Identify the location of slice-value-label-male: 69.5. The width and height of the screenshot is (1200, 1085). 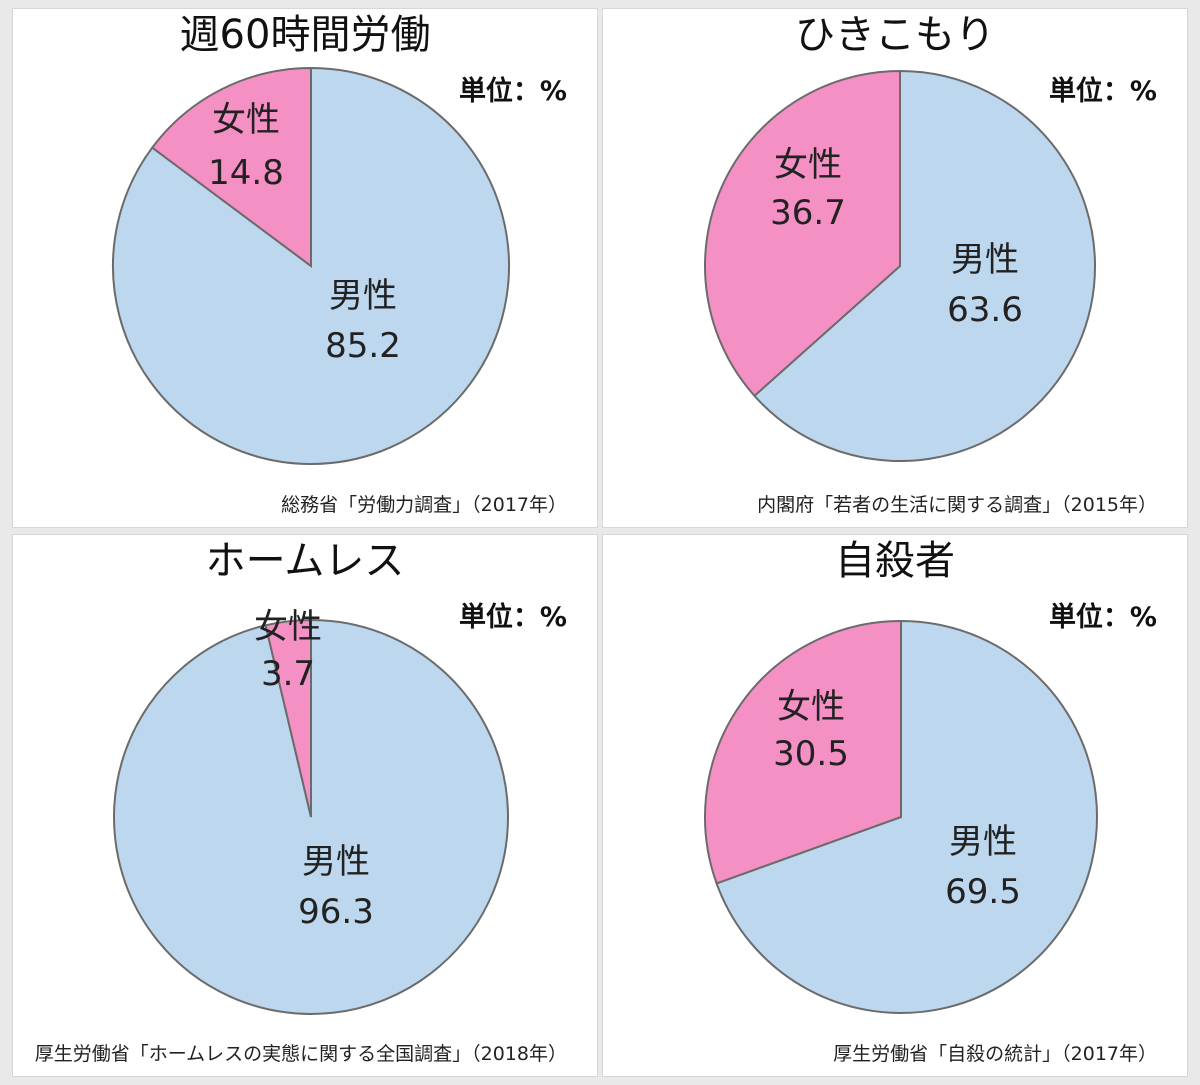
(983, 892).